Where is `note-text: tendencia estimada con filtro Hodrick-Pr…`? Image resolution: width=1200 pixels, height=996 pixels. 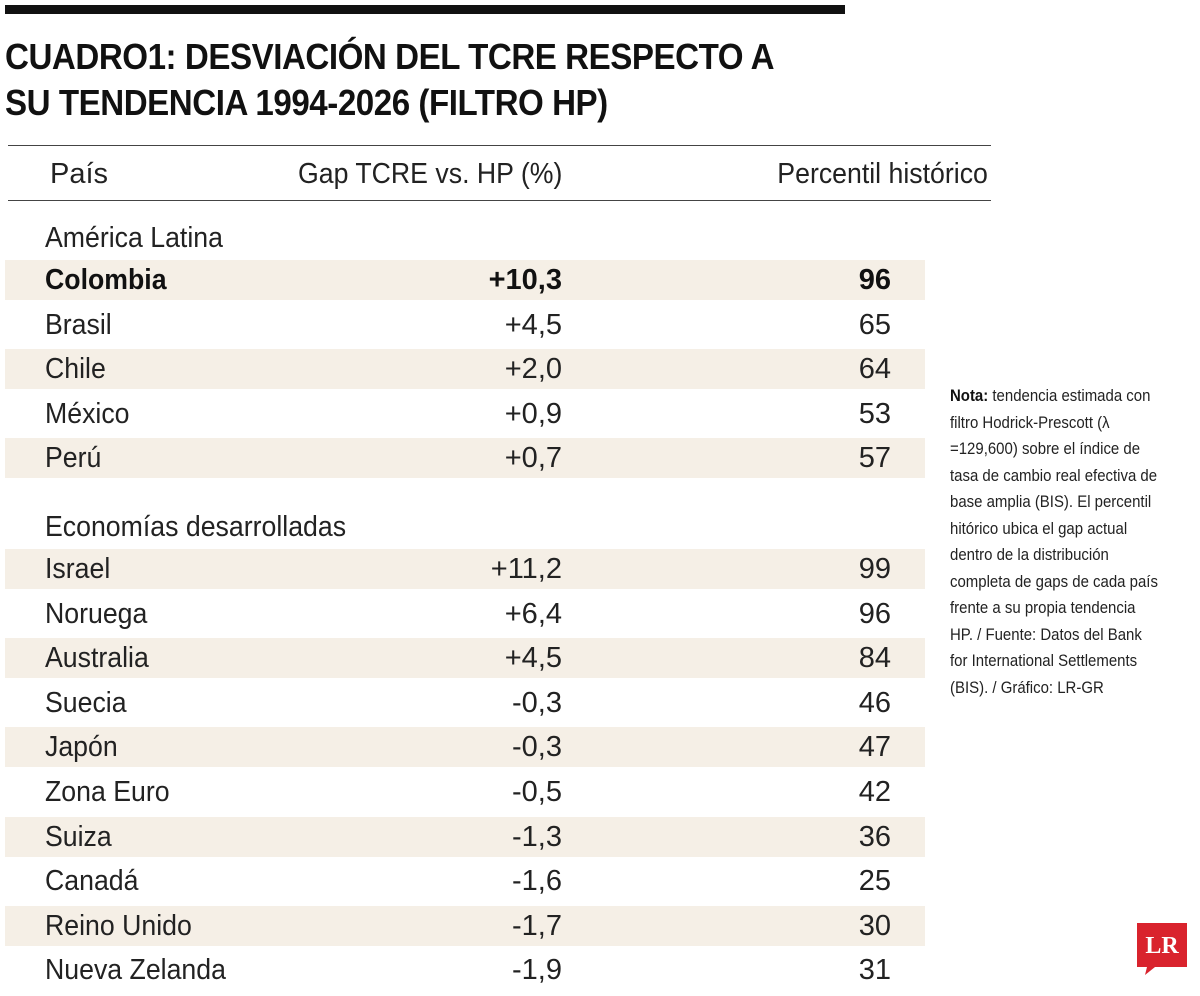 note-text: tendencia estimada con filtro Hodrick-Pr… is located at coordinates (1054, 541).